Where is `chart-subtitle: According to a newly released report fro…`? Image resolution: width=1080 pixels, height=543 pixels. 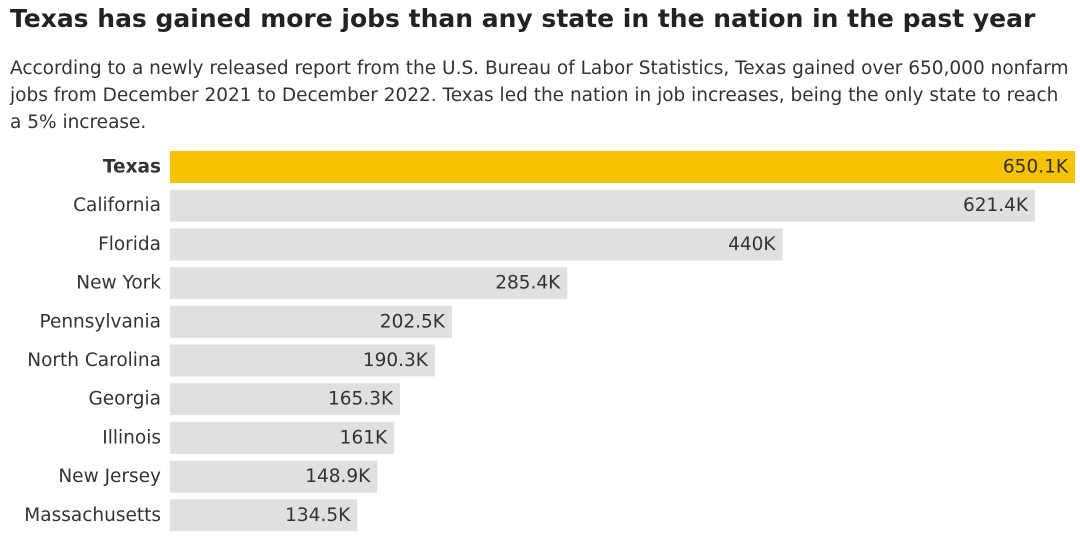 chart-subtitle: According to a newly released report fro… is located at coordinates (539, 95).